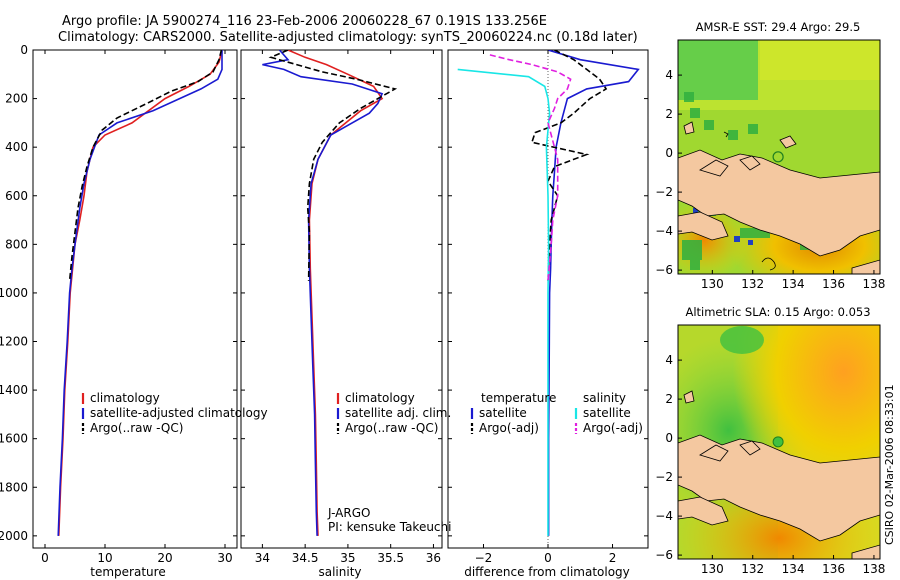  What do you see at coordinates (484, 558) in the screenshot?
I see `x-tick-label: −2` at bounding box center [484, 558].